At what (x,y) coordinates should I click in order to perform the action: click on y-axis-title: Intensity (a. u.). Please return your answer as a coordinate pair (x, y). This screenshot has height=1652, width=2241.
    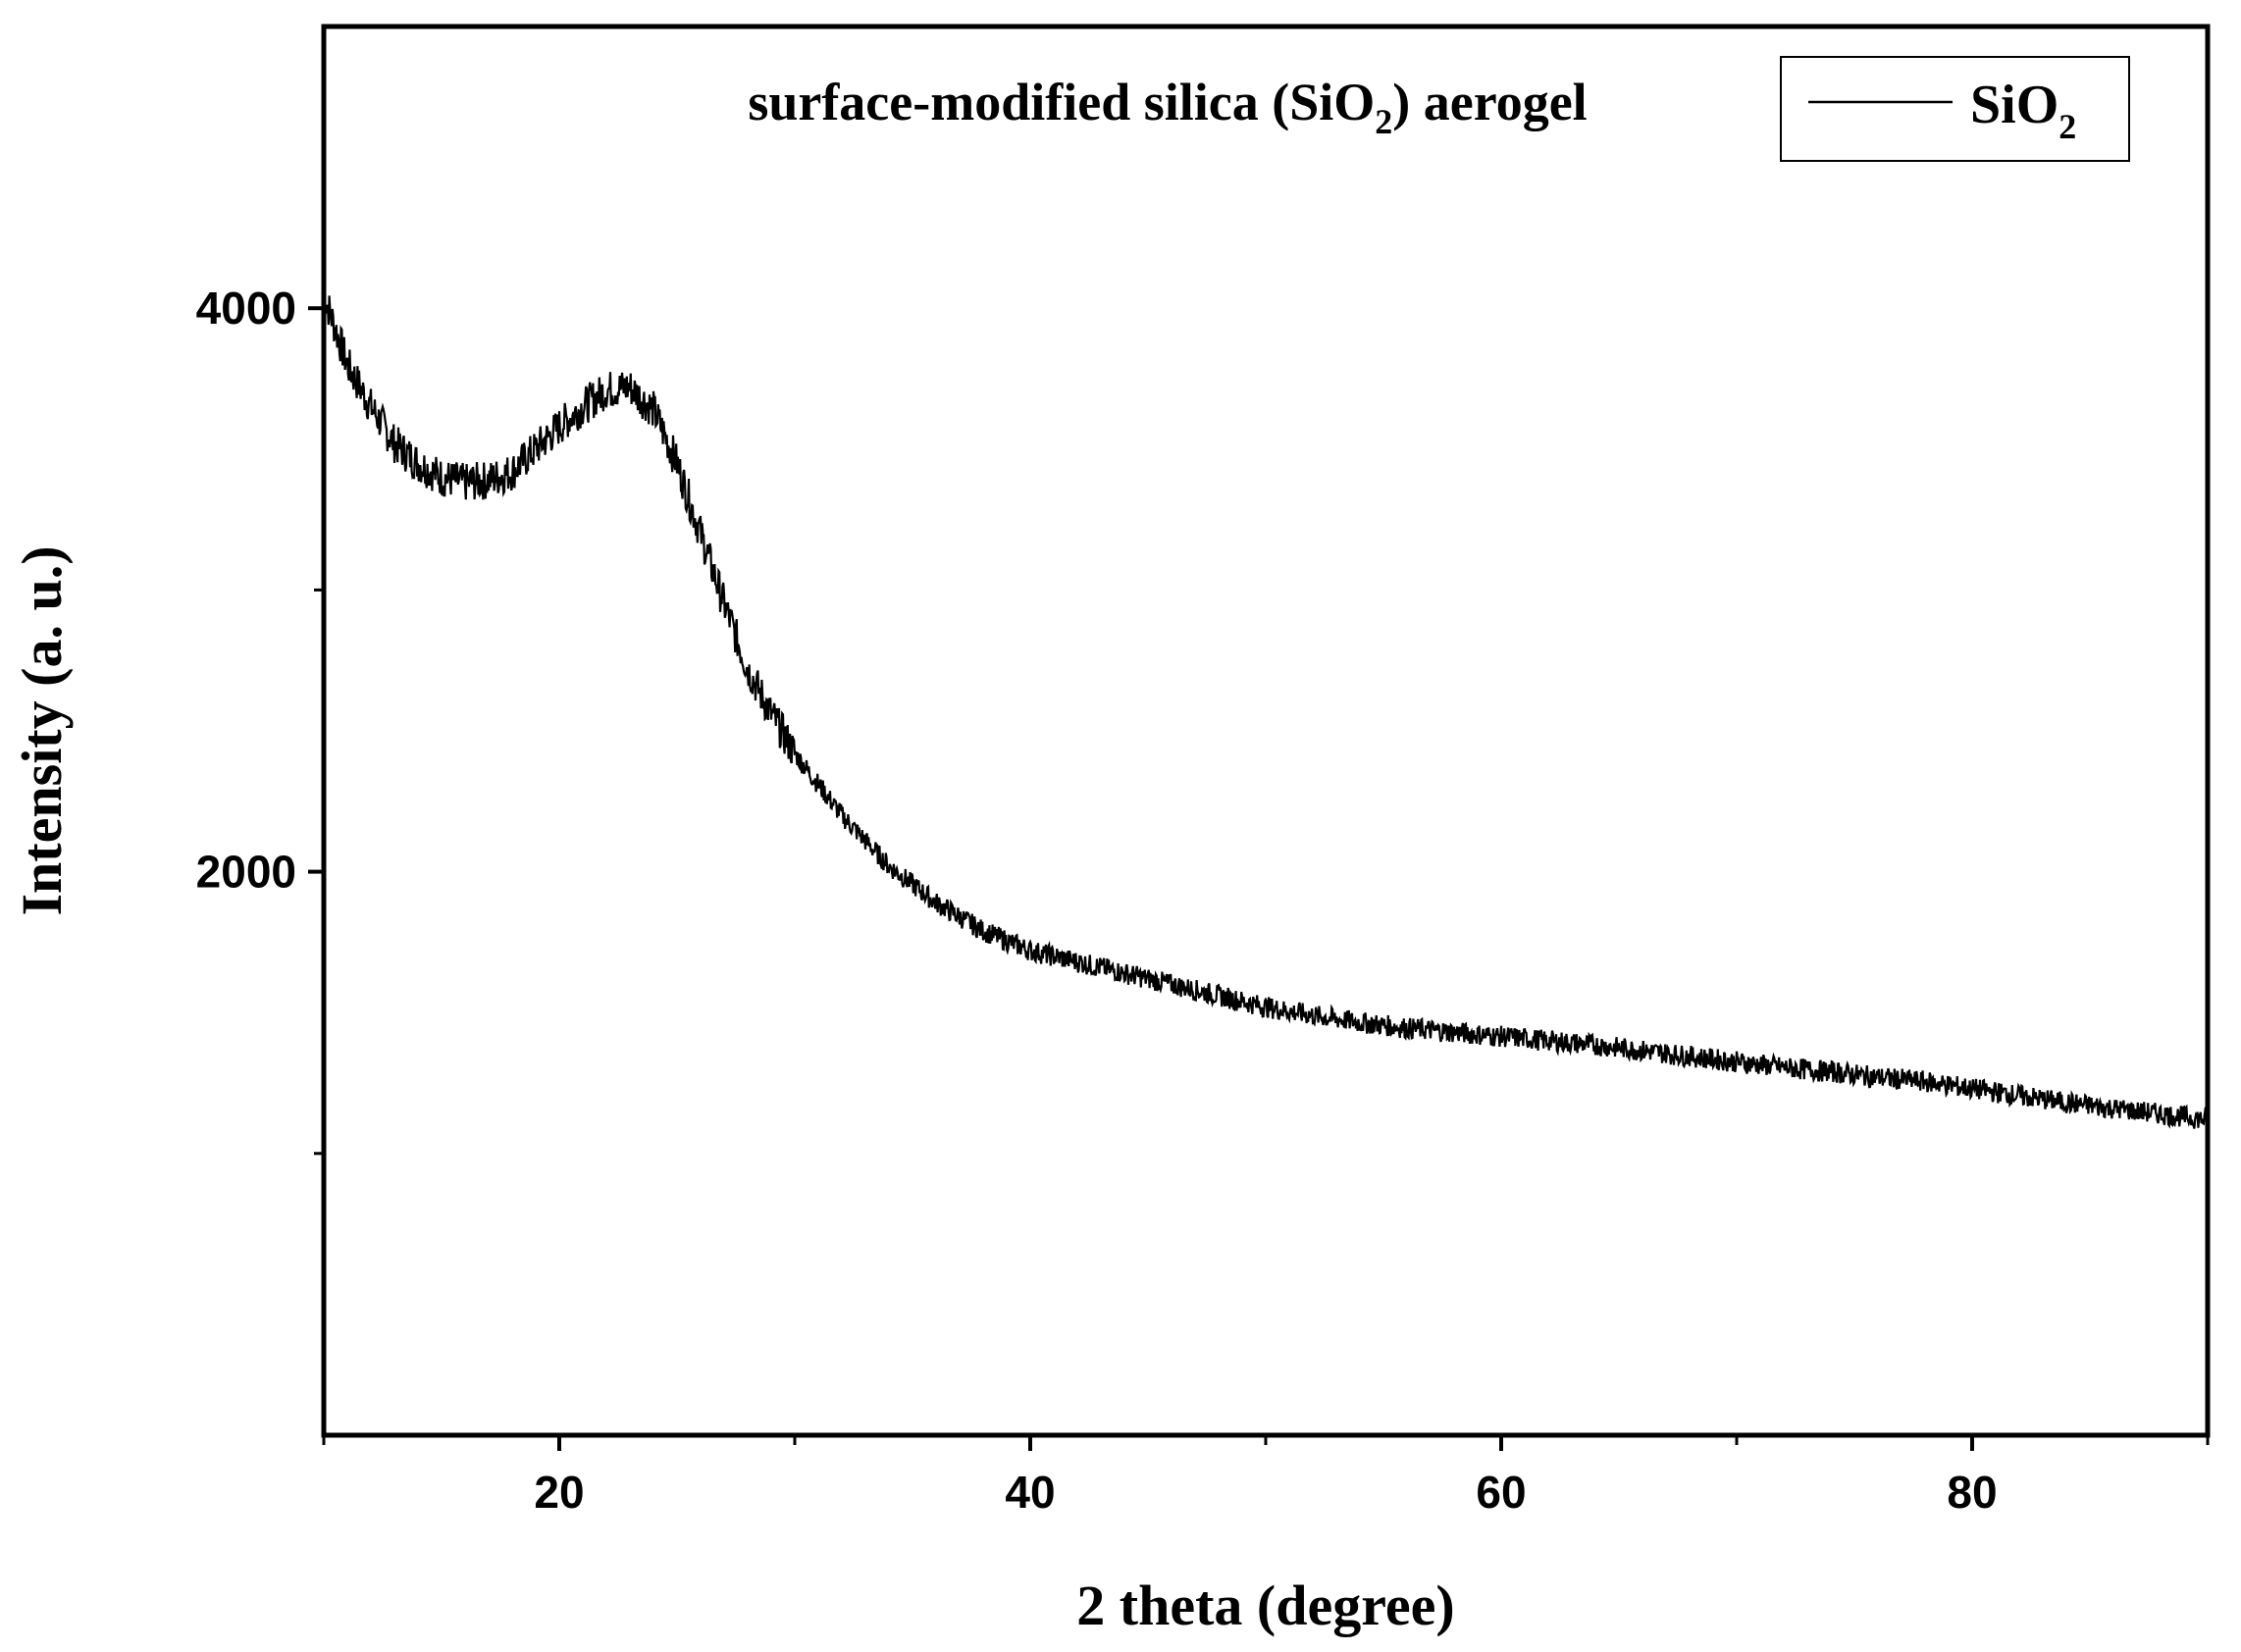
    Looking at the image, I should click on (42, 730).